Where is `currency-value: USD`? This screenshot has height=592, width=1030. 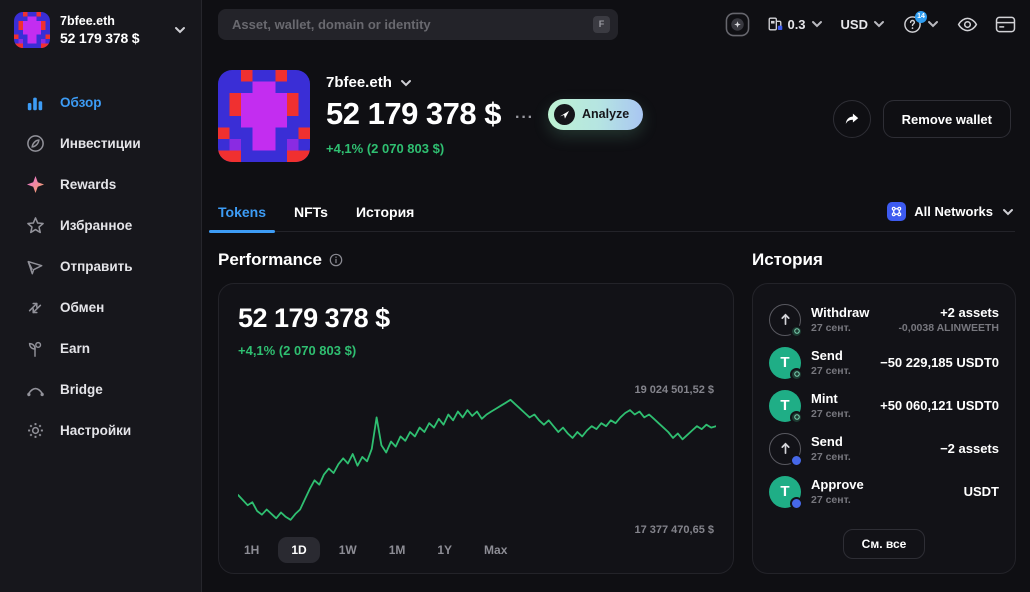 currency-value: USD is located at coordinates (854, 24).